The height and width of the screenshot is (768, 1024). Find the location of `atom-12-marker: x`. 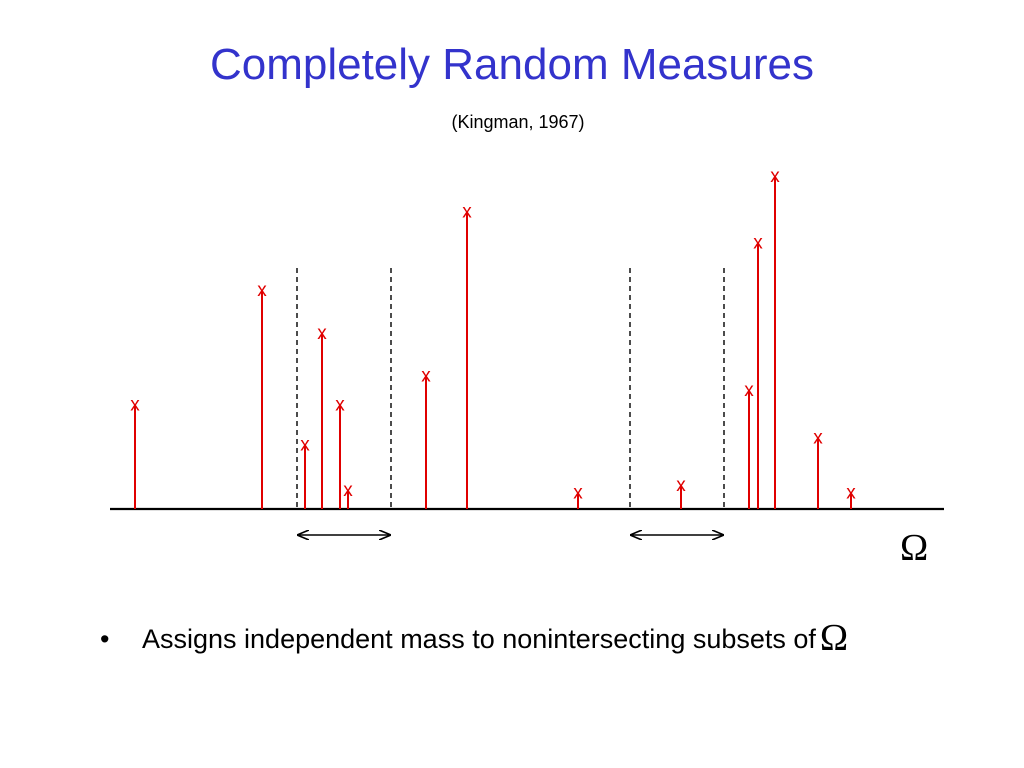

atom-12-marker: x is located at coordinates (758, 242).